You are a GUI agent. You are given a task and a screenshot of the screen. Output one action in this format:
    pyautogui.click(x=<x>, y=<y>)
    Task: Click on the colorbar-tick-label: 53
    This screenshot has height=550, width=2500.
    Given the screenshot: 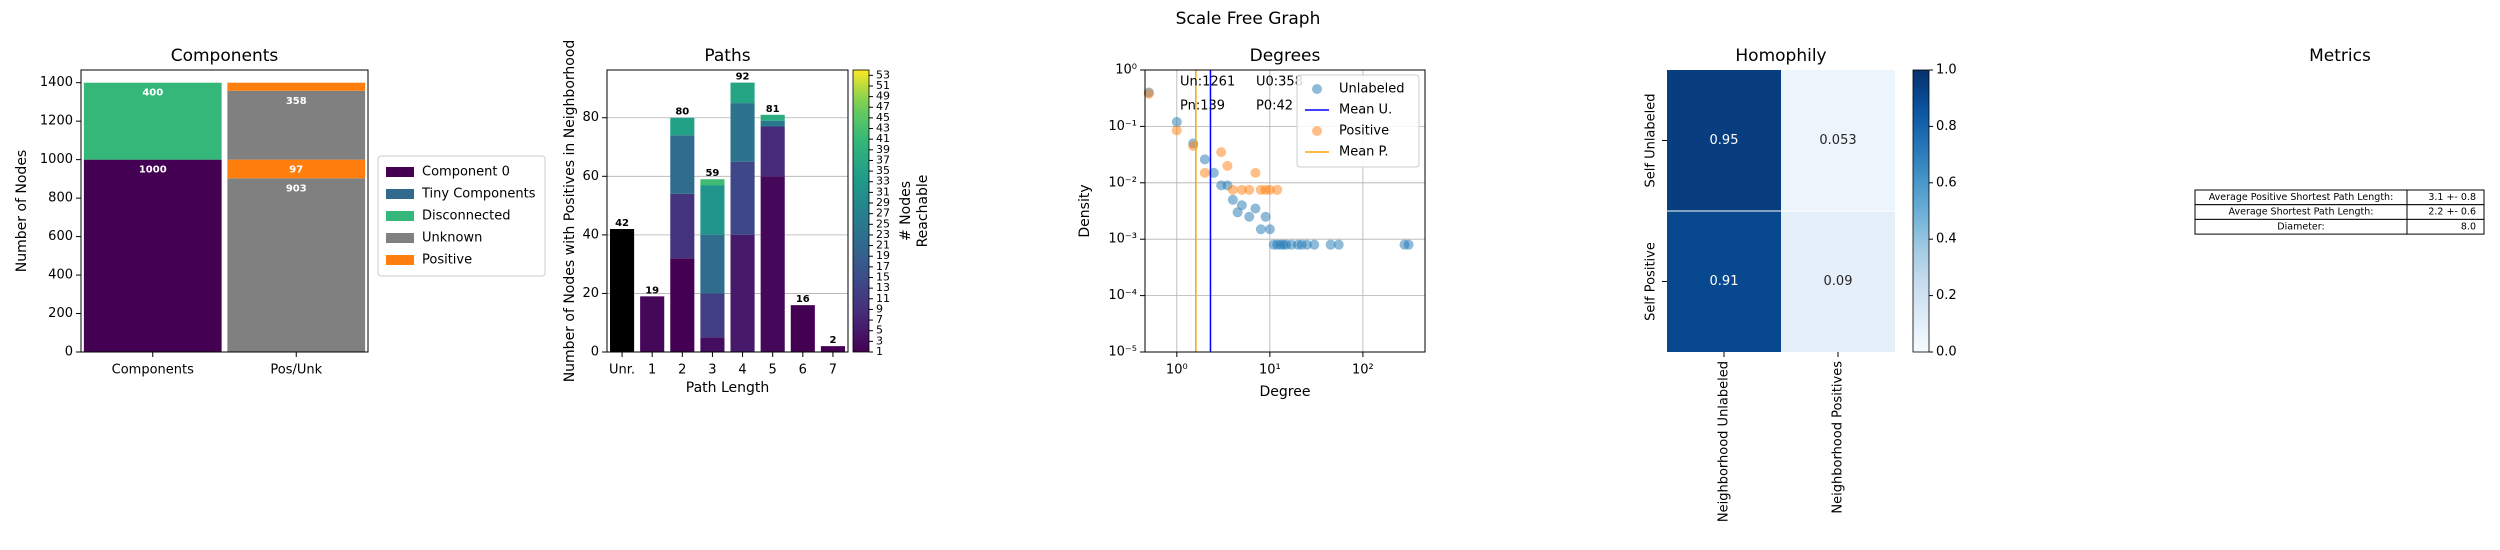 What is the action you would take?
    pyautogui.click(x=883, y=74)
    